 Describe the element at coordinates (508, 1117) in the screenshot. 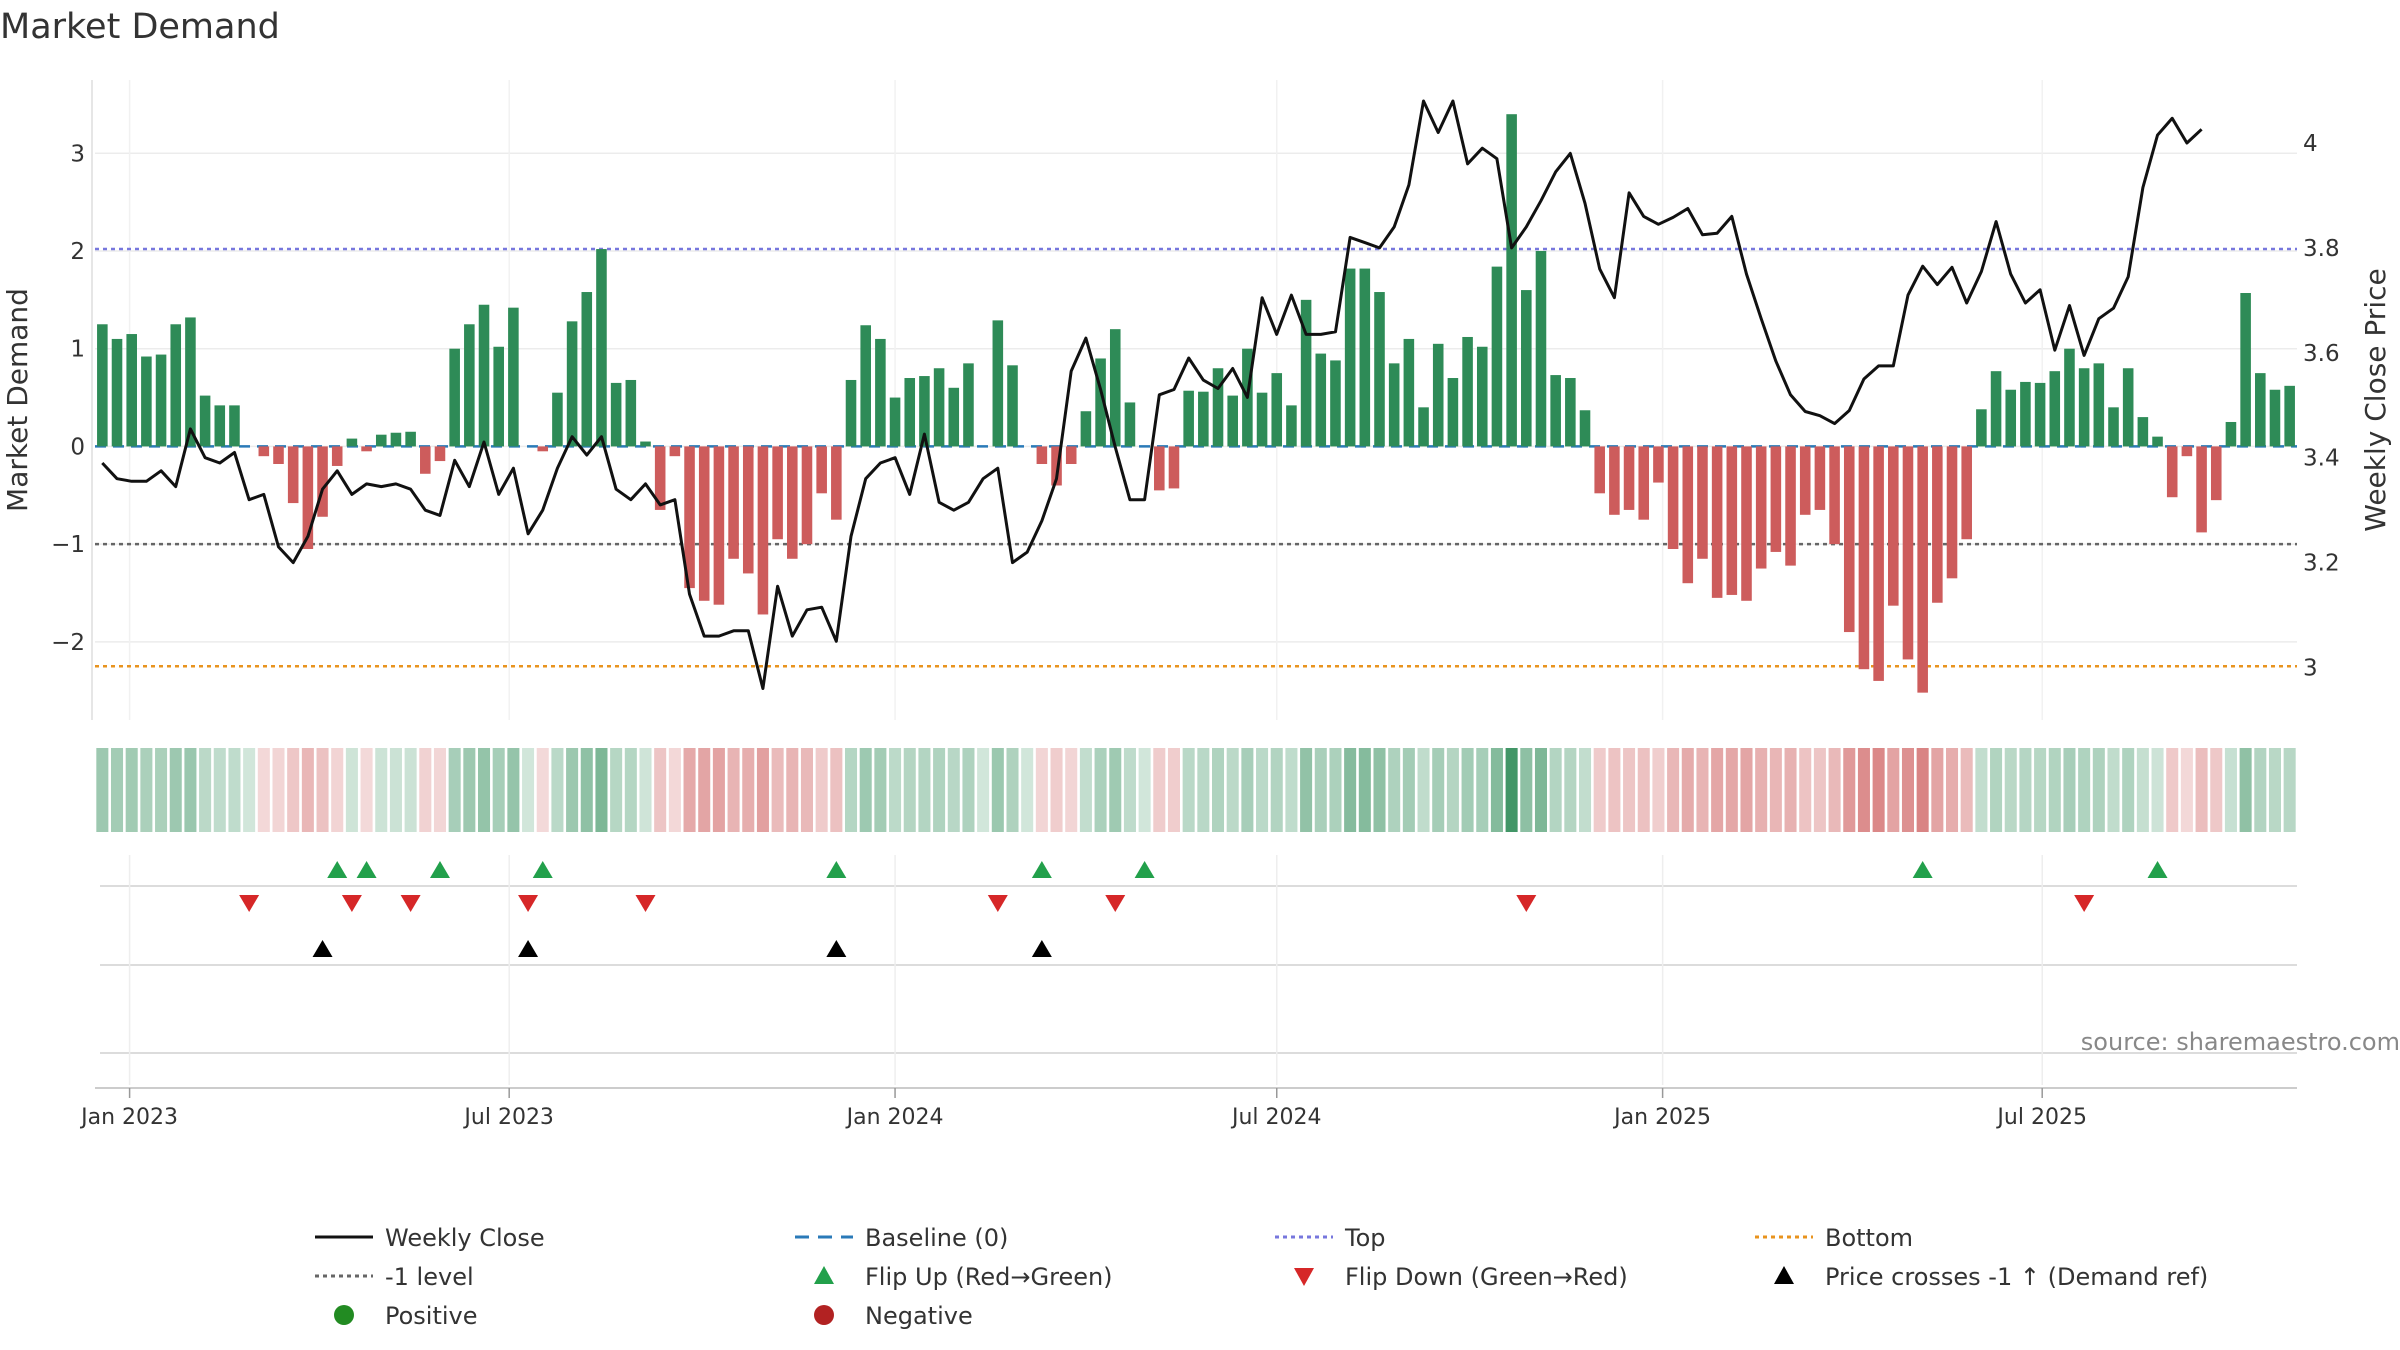

I see `x-tick-label: Jul 2023` at that location.